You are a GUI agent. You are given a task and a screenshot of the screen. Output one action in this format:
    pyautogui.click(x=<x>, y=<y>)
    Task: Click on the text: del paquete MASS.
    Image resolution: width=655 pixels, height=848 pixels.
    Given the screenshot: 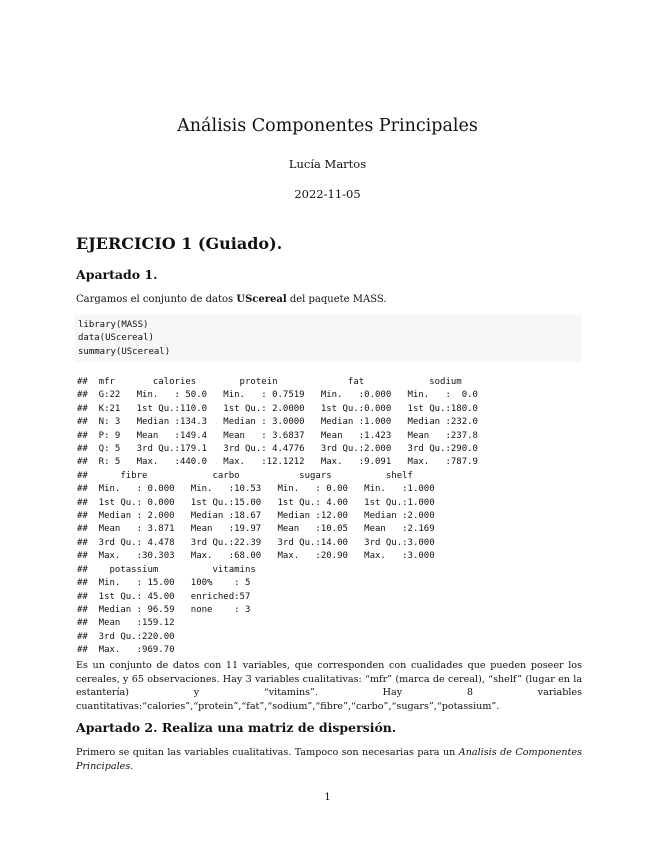 What is the action you would take?
    pyautogui.click(x=336, y=299)
    